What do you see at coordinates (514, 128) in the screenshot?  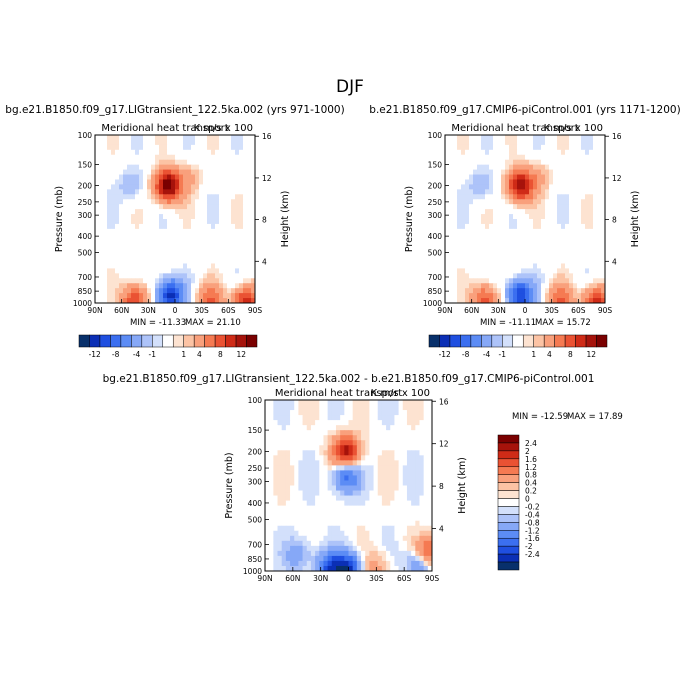 I see `panel-subtitle: Meridional heat transport` at bounding box center [514, 128].